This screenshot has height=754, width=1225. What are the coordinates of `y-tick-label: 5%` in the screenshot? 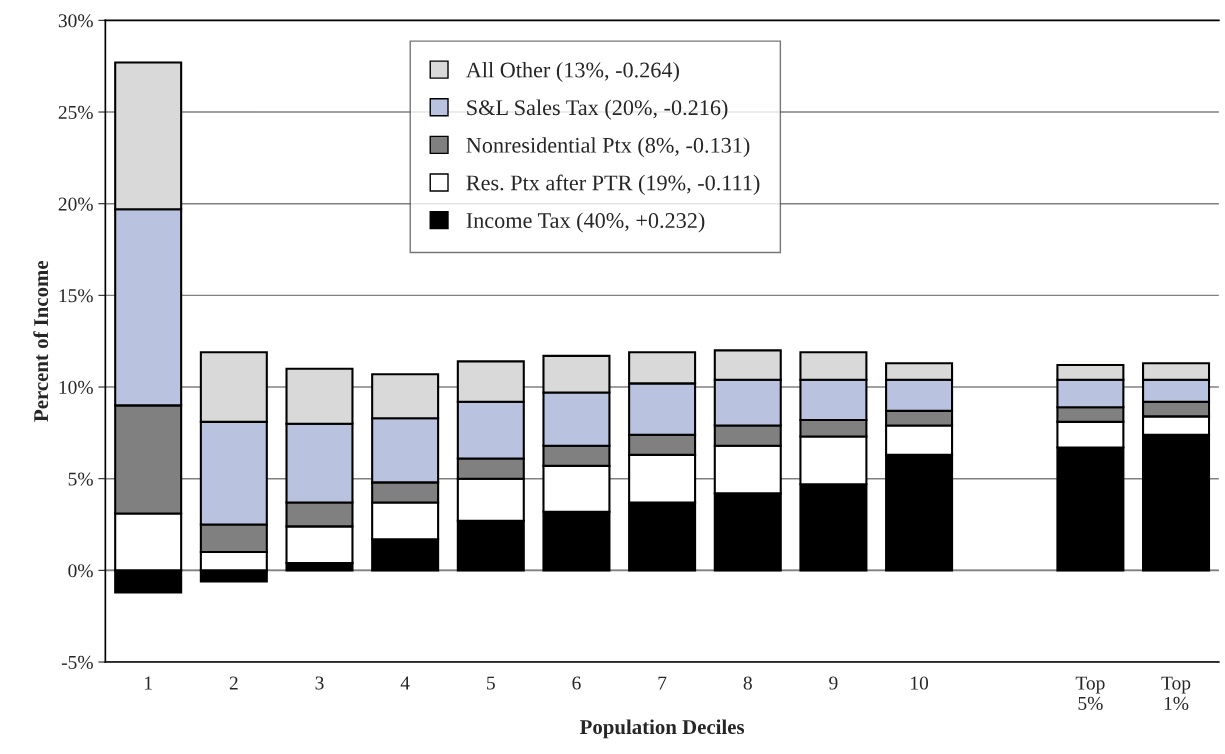 It's located at (80, 479).